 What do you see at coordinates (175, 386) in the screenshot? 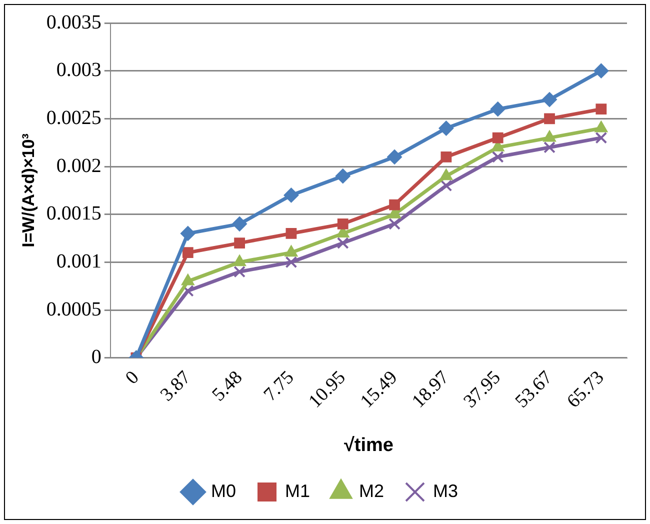
I see `x-tick-label: 3.87` at bounding box center [175, 386].